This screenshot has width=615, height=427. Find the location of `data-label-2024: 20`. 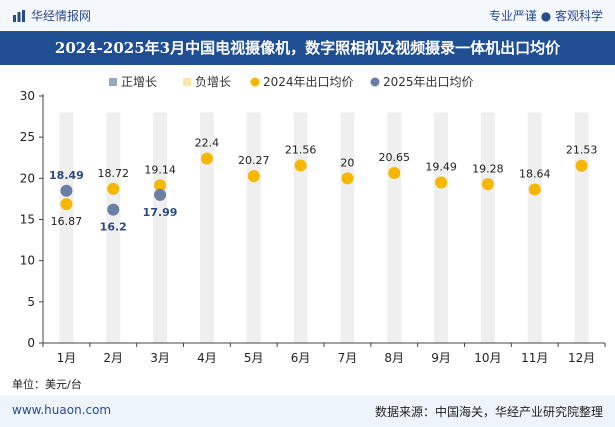

data-label-2024: 20 is located at coordinates (347, 162).